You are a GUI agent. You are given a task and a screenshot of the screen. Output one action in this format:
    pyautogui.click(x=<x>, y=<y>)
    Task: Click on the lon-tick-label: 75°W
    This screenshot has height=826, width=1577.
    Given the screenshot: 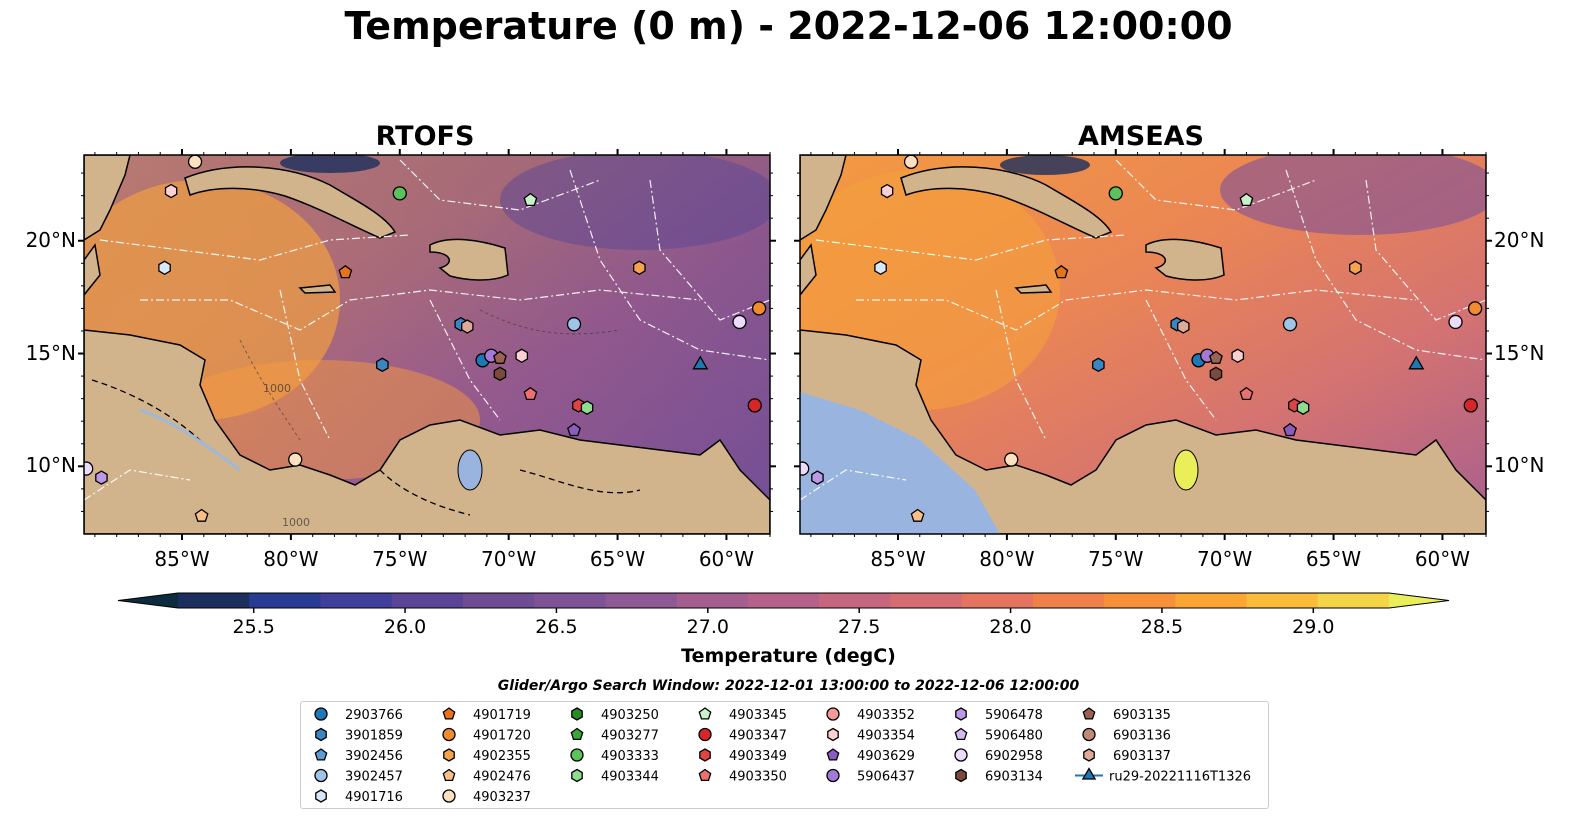 What is the action you would take?
    pyautogui.click(x=400, y=559)
    